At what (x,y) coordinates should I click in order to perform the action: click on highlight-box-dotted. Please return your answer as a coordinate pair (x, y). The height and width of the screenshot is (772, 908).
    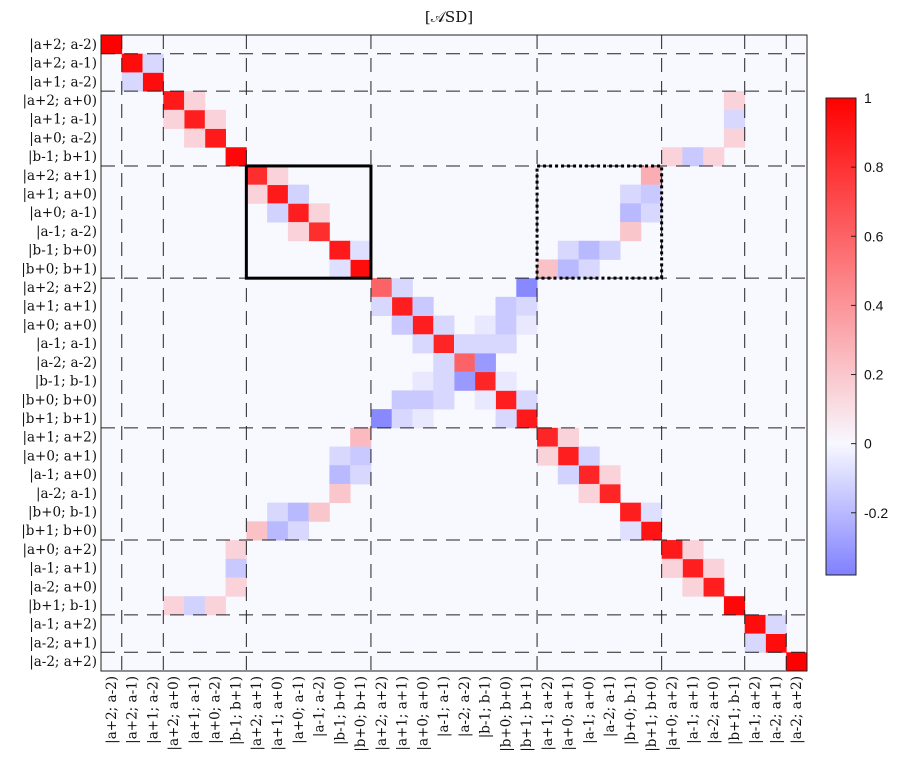
    Looking at the image, I should click on (599, 222).